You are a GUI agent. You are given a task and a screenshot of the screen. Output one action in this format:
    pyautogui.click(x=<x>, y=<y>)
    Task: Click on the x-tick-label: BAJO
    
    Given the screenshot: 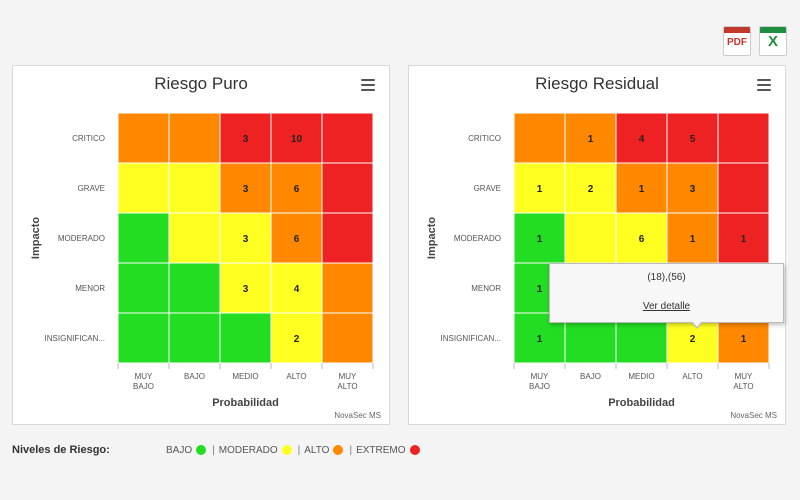 What is the action you would take?
    pyautogui.click(x=194, y=376)
    